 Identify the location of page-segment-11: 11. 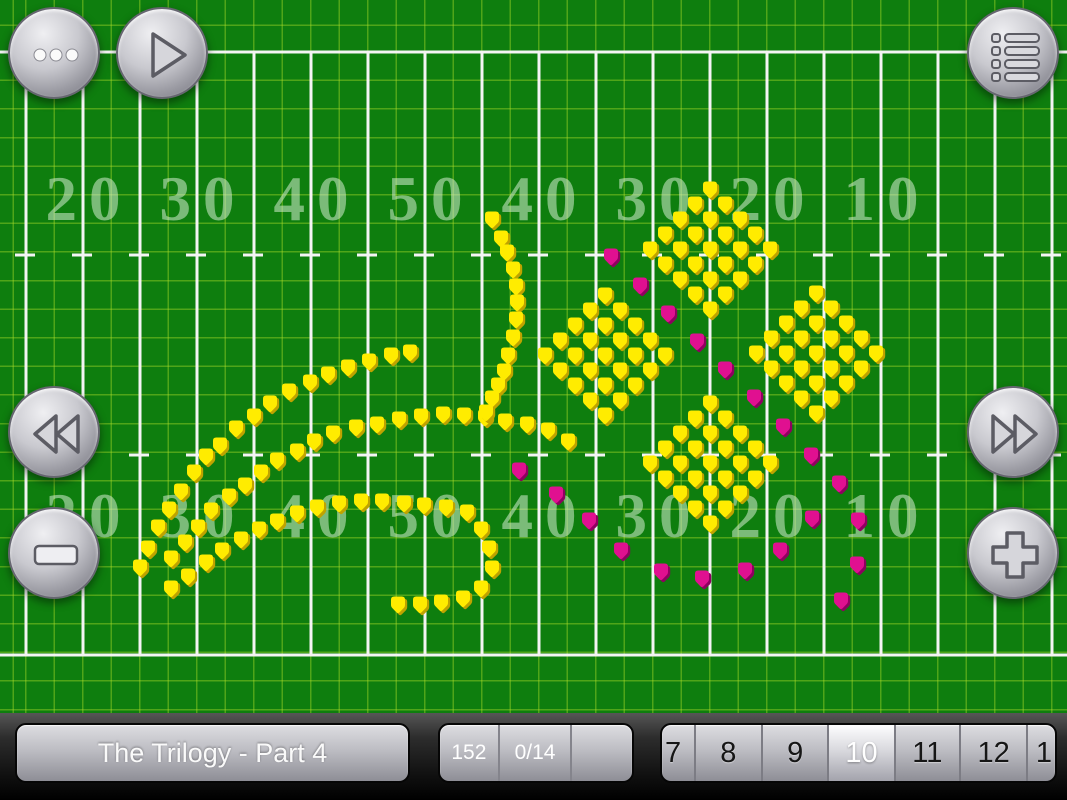
(926, 753).